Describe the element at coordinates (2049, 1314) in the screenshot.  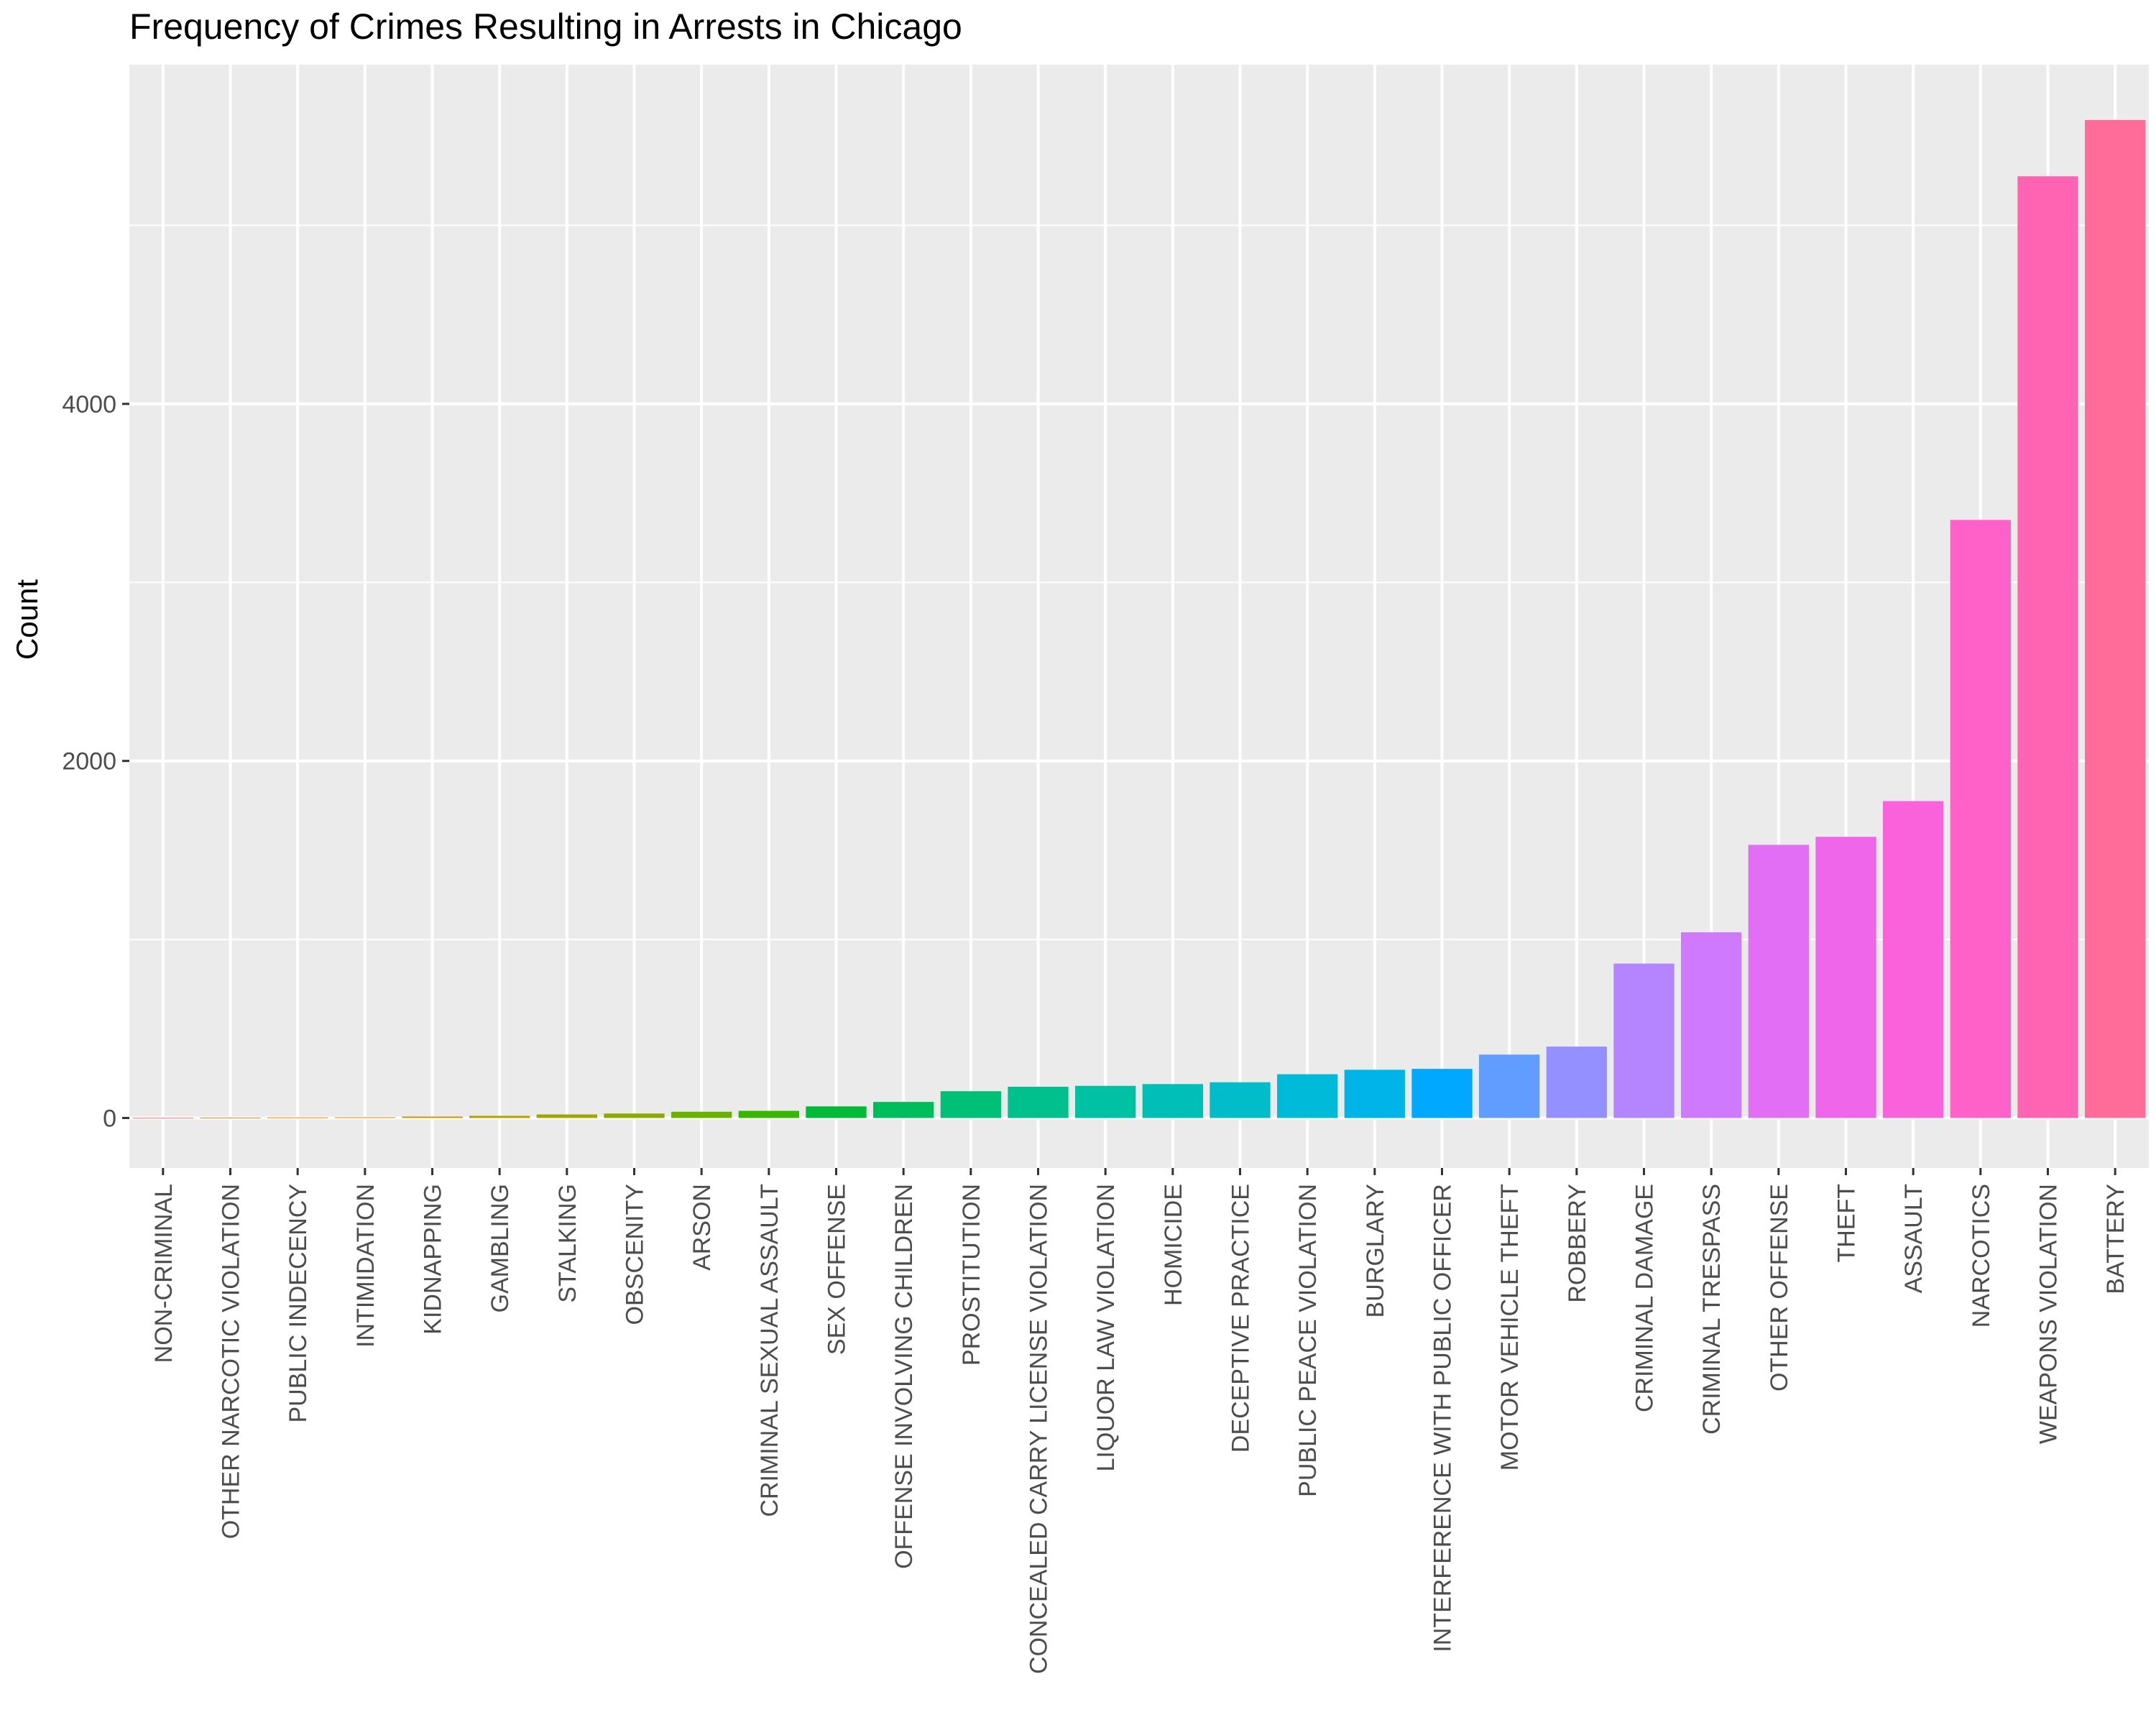
I see `x-tick-label: WEAPONS VIOLATION` at that location.